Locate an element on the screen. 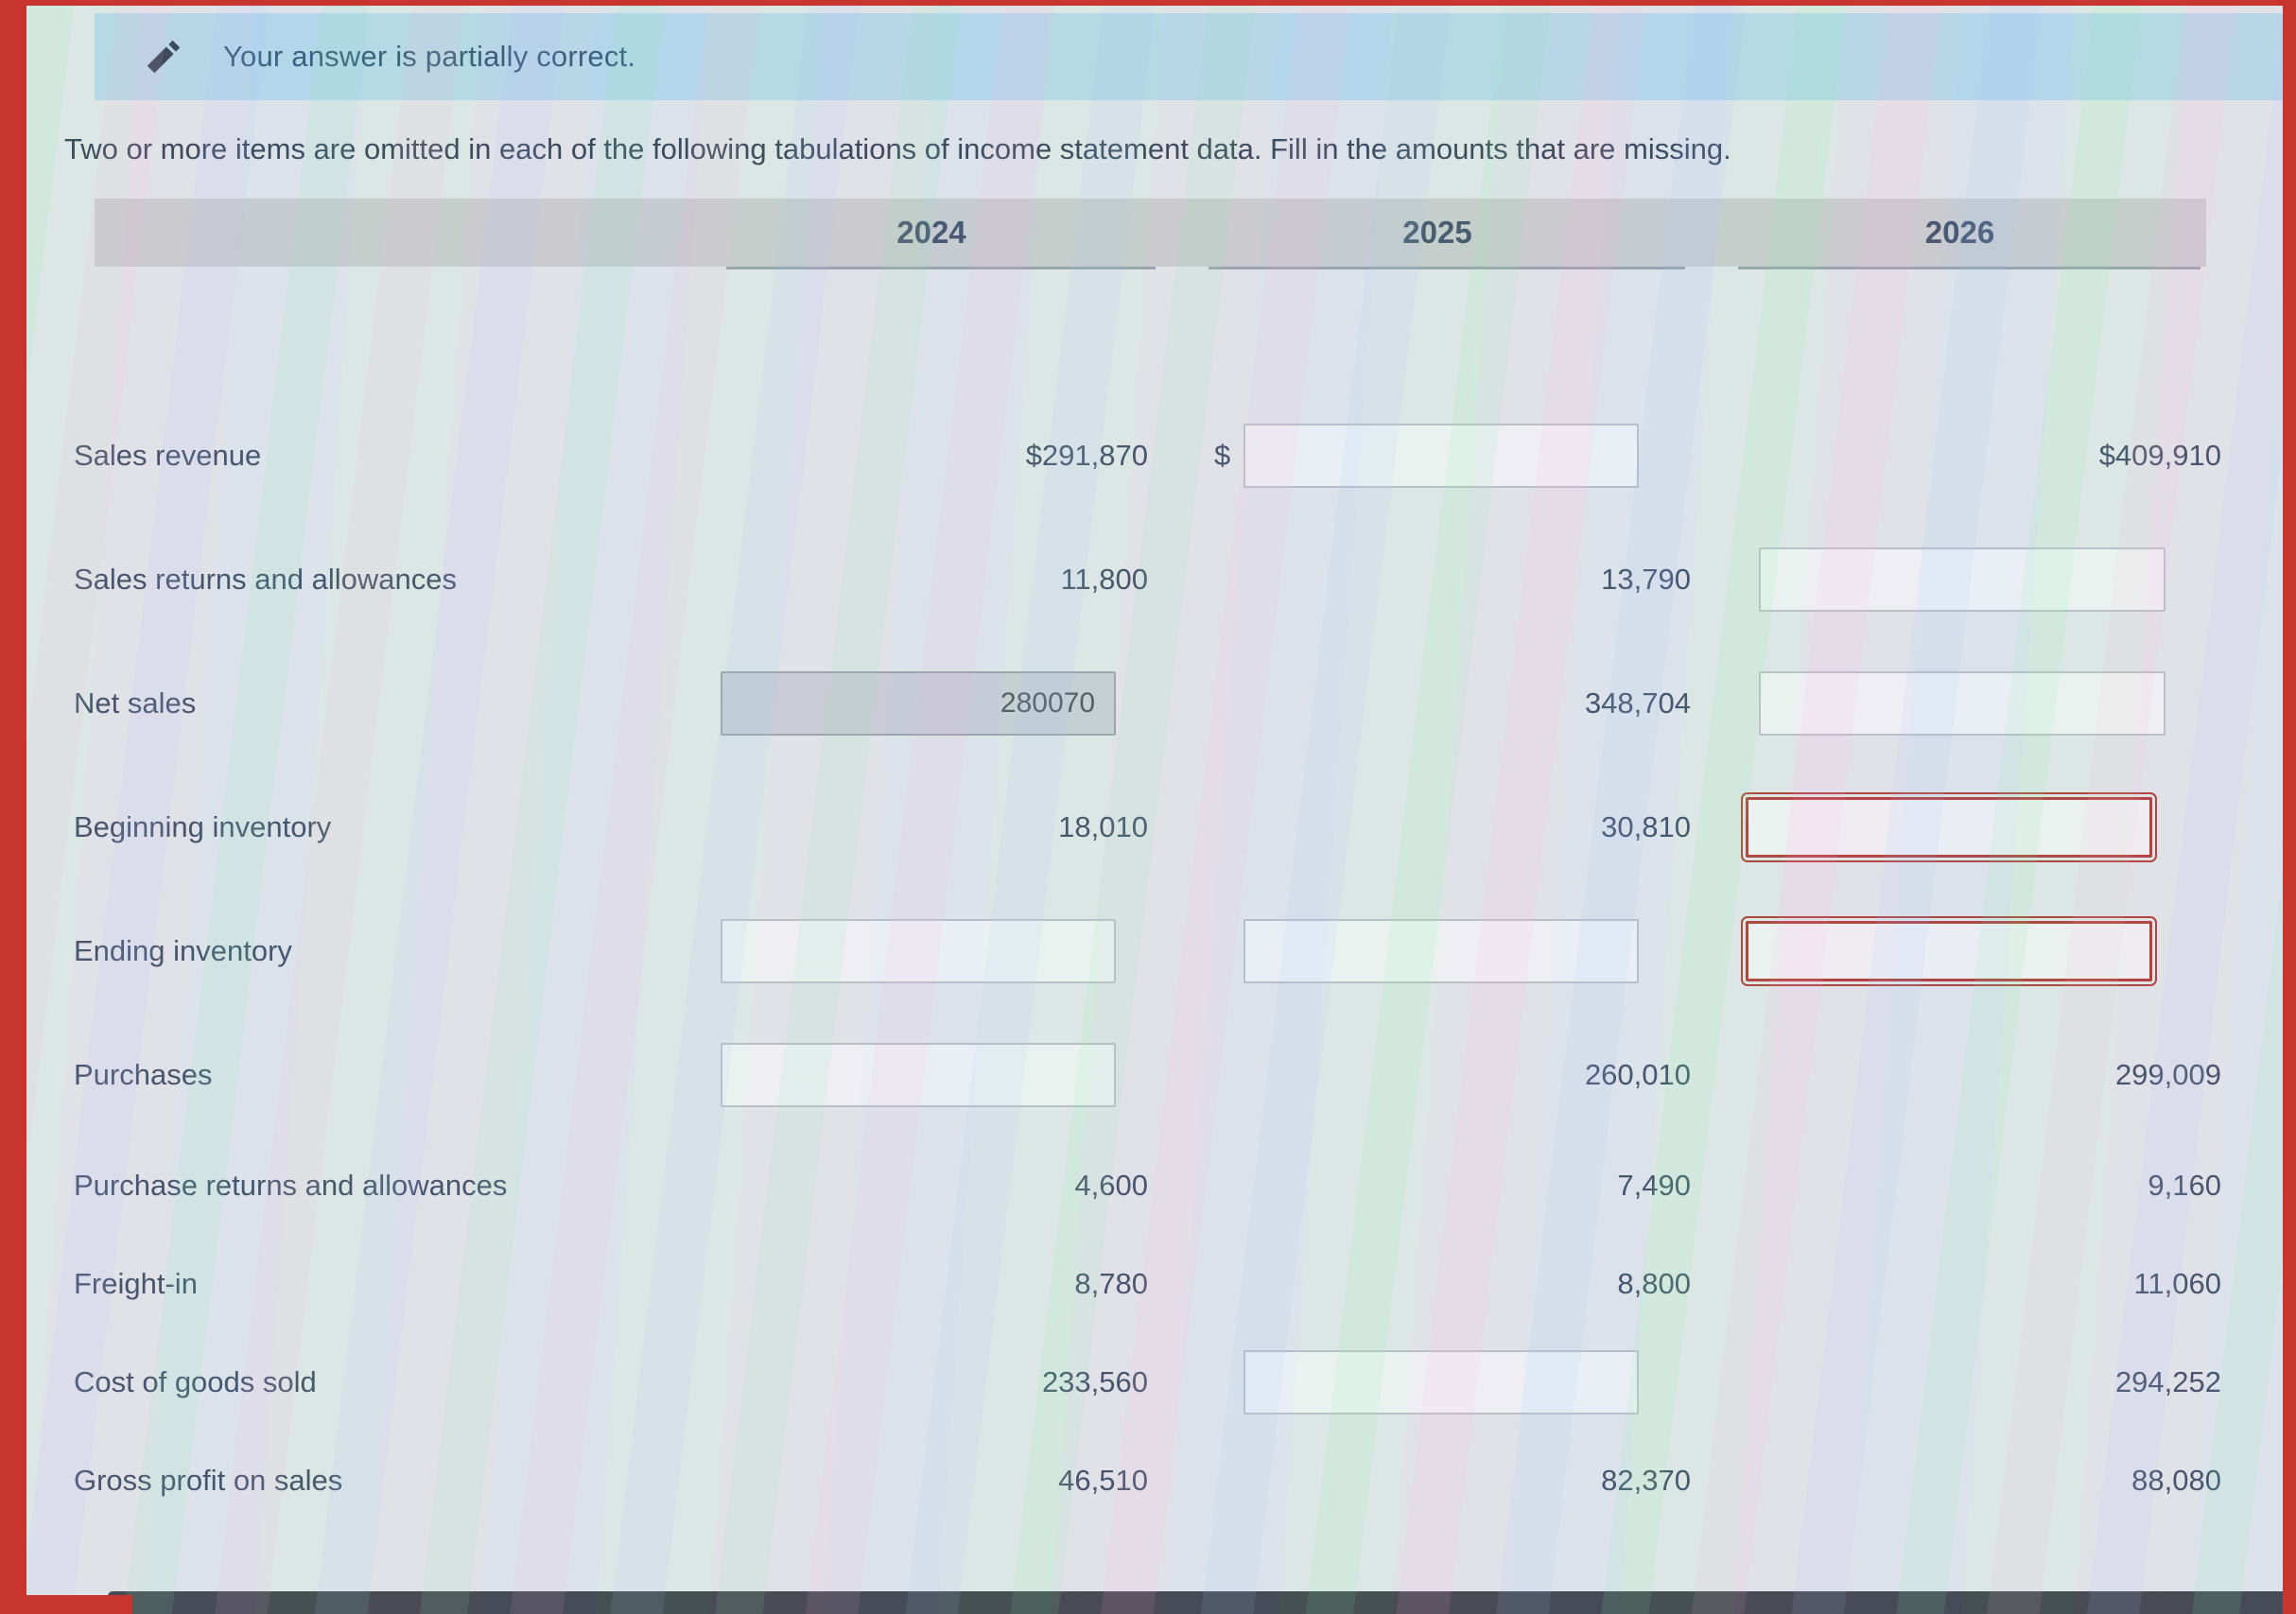 The image size is (2296, 1614). row-label: Net sales is located at coordinates (135, 703).